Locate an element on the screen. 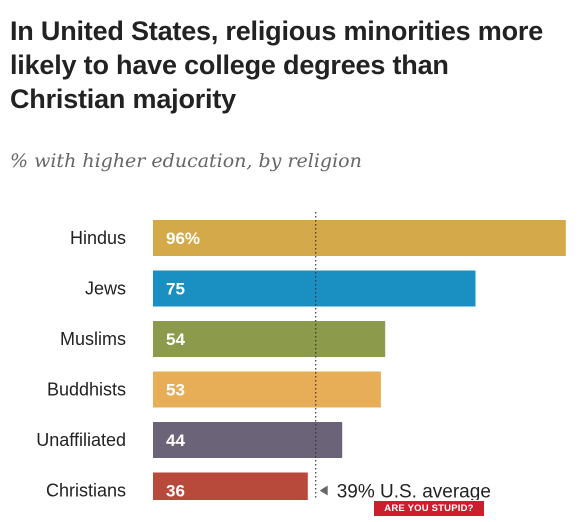 The height and width of the screenshot is (522, 578). average-label: 39% U.S. average is located at coordinates (414, 491).